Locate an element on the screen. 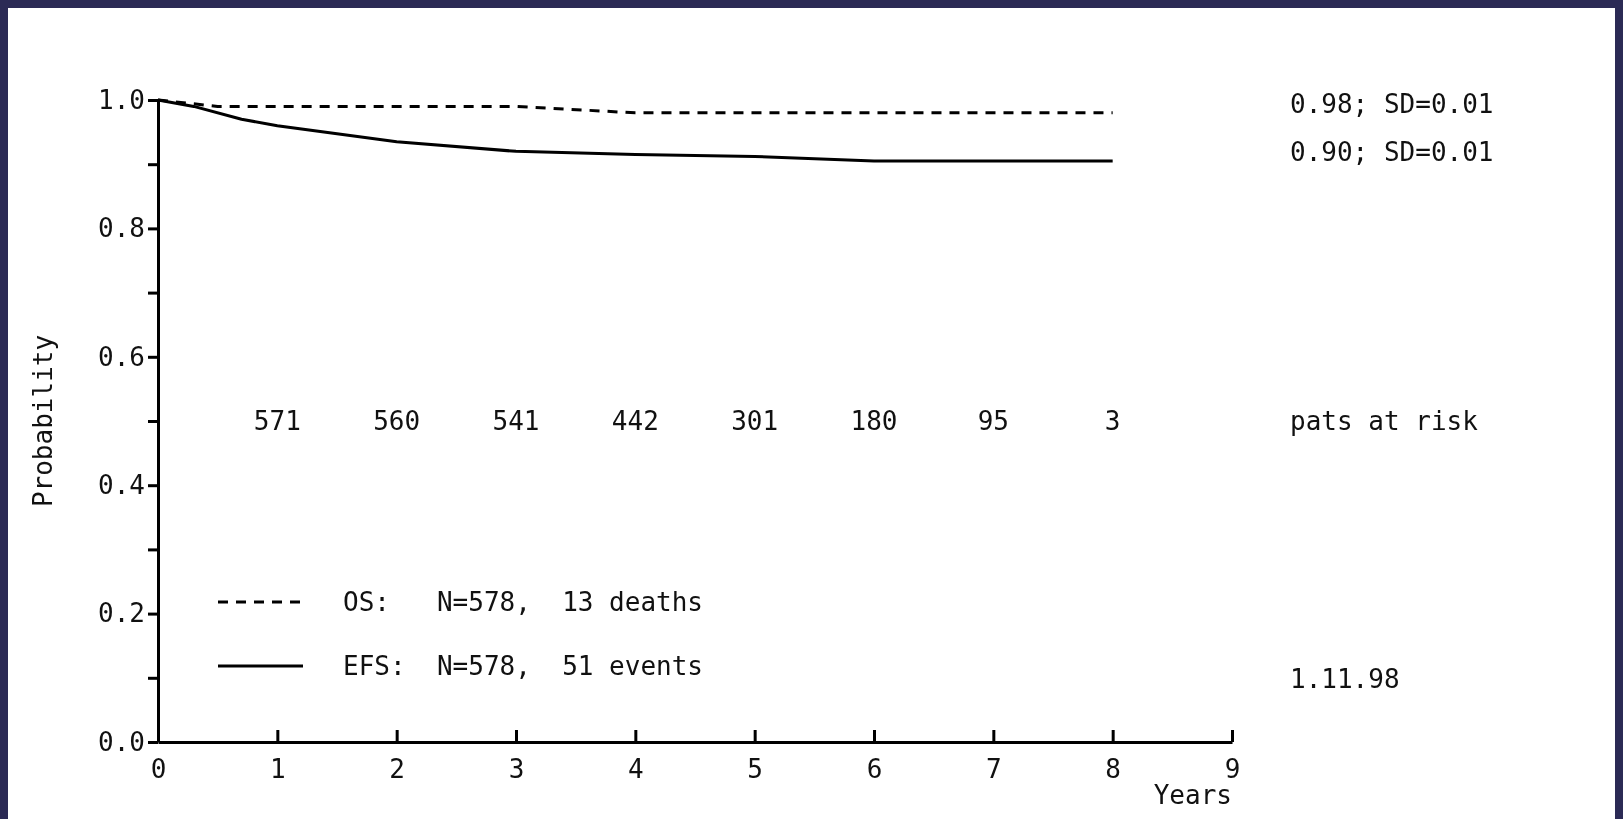 Image resolution: width=1623 pixels, height=819 pixels. annotation: 3 is located at coordinates (1112, 421).